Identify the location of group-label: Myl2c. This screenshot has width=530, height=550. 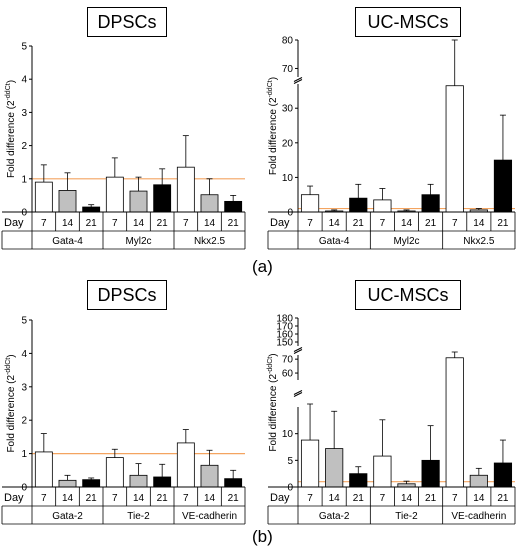
(406, 241).